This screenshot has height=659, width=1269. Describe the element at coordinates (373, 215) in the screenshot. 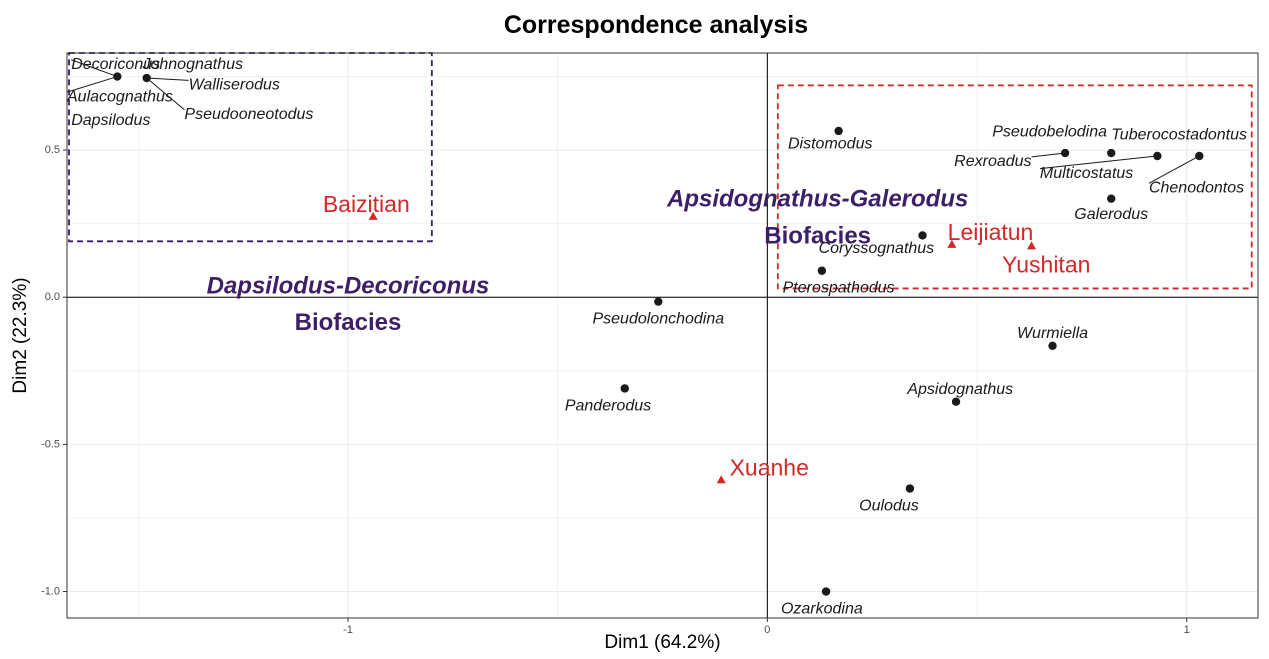

I see `site-baizitian` at that location.